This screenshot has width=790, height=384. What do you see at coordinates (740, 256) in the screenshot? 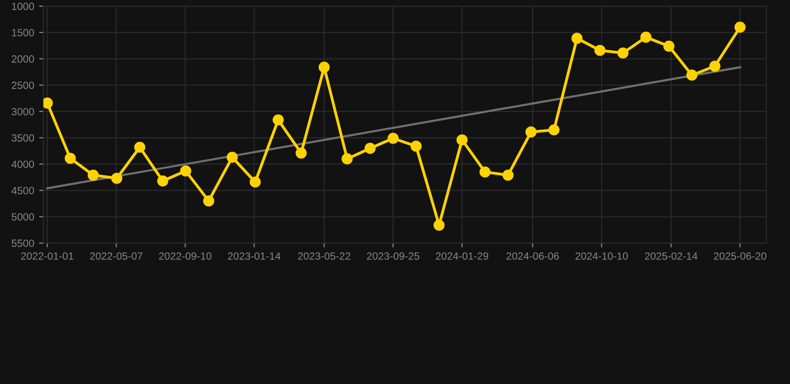
I see `x-tick-label: 2025-06-20` at bounding box center [740, 256].